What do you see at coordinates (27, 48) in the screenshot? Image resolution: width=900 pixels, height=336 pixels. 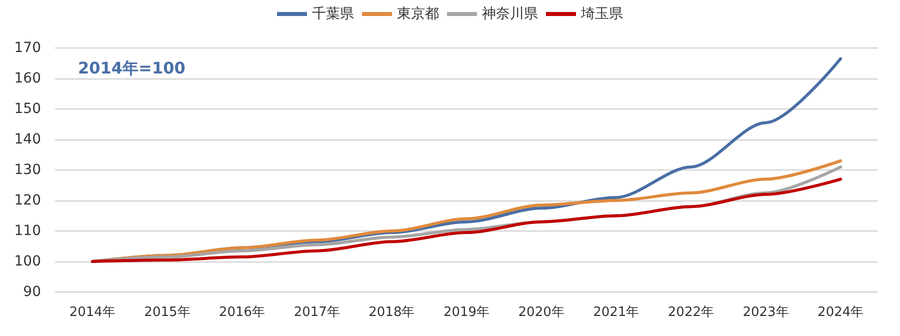 I see `y-tick-label: 170` at bounding box center [27, 48].